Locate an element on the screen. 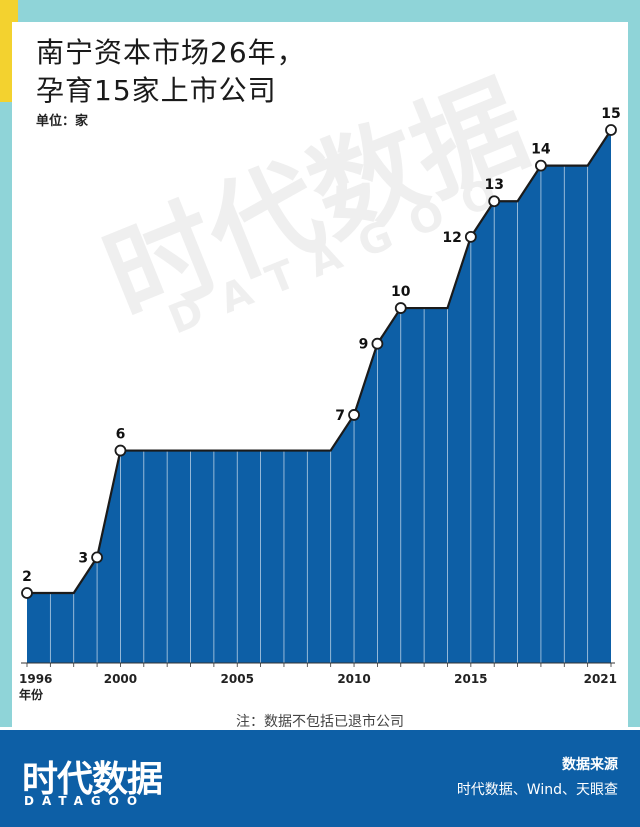  data-label: 15 is located at coordinates (610, 114).